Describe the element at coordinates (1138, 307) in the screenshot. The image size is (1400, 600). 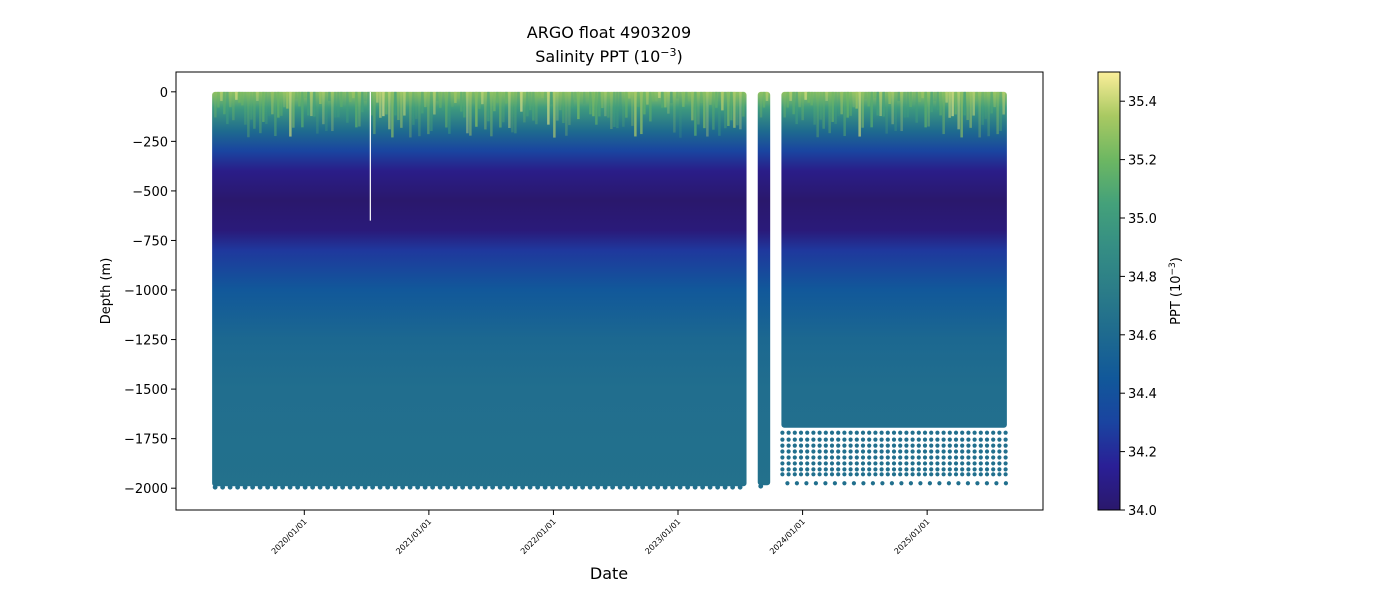
I see `colorbar-ticks: 34.0 34.2 34.4 34.6 34.8 35.0 35.2 35.4` at that location.